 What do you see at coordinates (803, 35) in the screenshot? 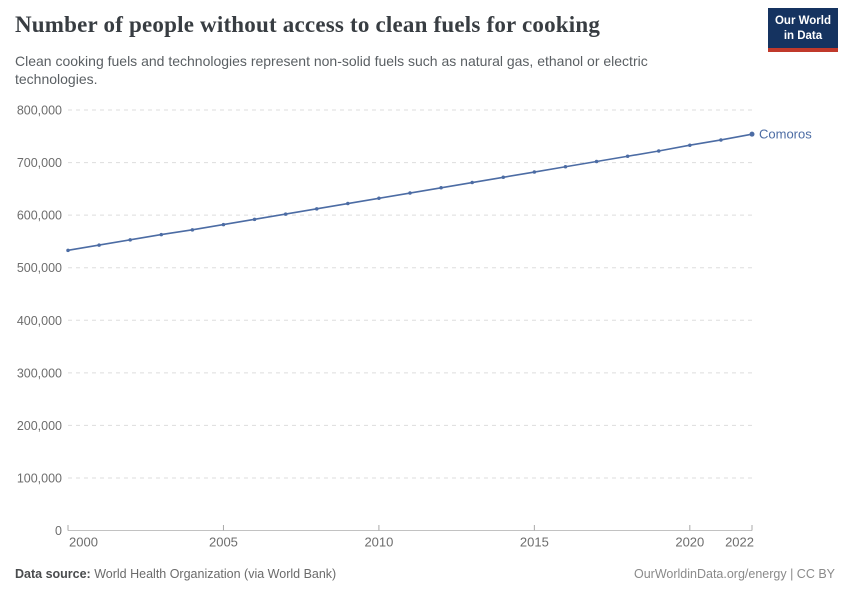
I see `owid-logo-line2: in Data` at bounding box center [803, 35].